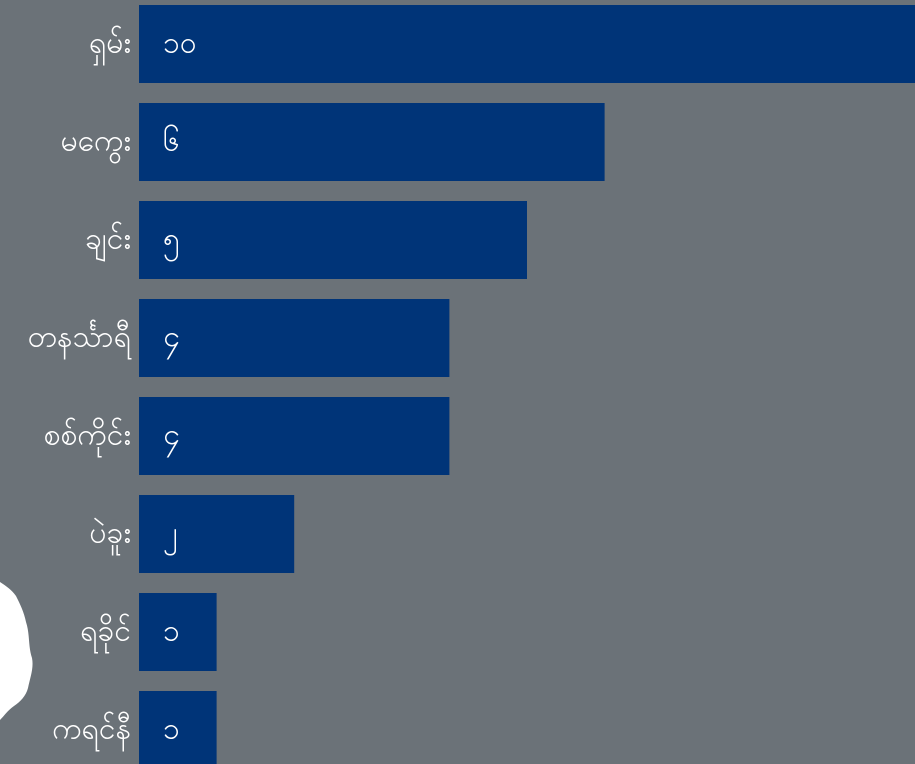 Image resolution: width=915 pixels, height=764 pixels. Describe the element at coordinates (110, 46) in the screenshot. I see `category-label-0: ရှမ်း` at that location.